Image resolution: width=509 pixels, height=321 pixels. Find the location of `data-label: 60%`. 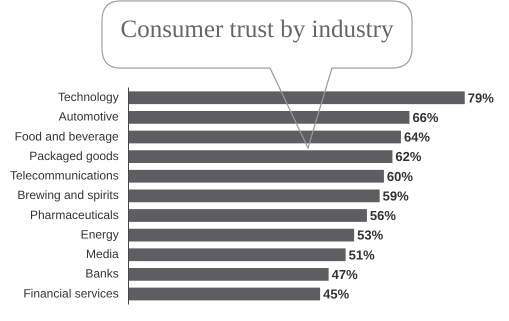

data-label: 60% is located at coordinates (400, 176).